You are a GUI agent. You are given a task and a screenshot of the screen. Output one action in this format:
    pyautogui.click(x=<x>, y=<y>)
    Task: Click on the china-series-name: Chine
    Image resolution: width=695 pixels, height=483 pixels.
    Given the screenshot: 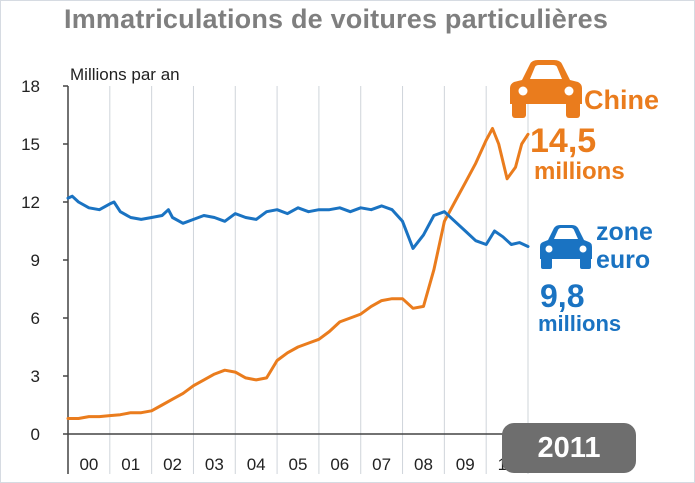 What is the action you would take?
    pyautogui.click(x=622, y=100)
    